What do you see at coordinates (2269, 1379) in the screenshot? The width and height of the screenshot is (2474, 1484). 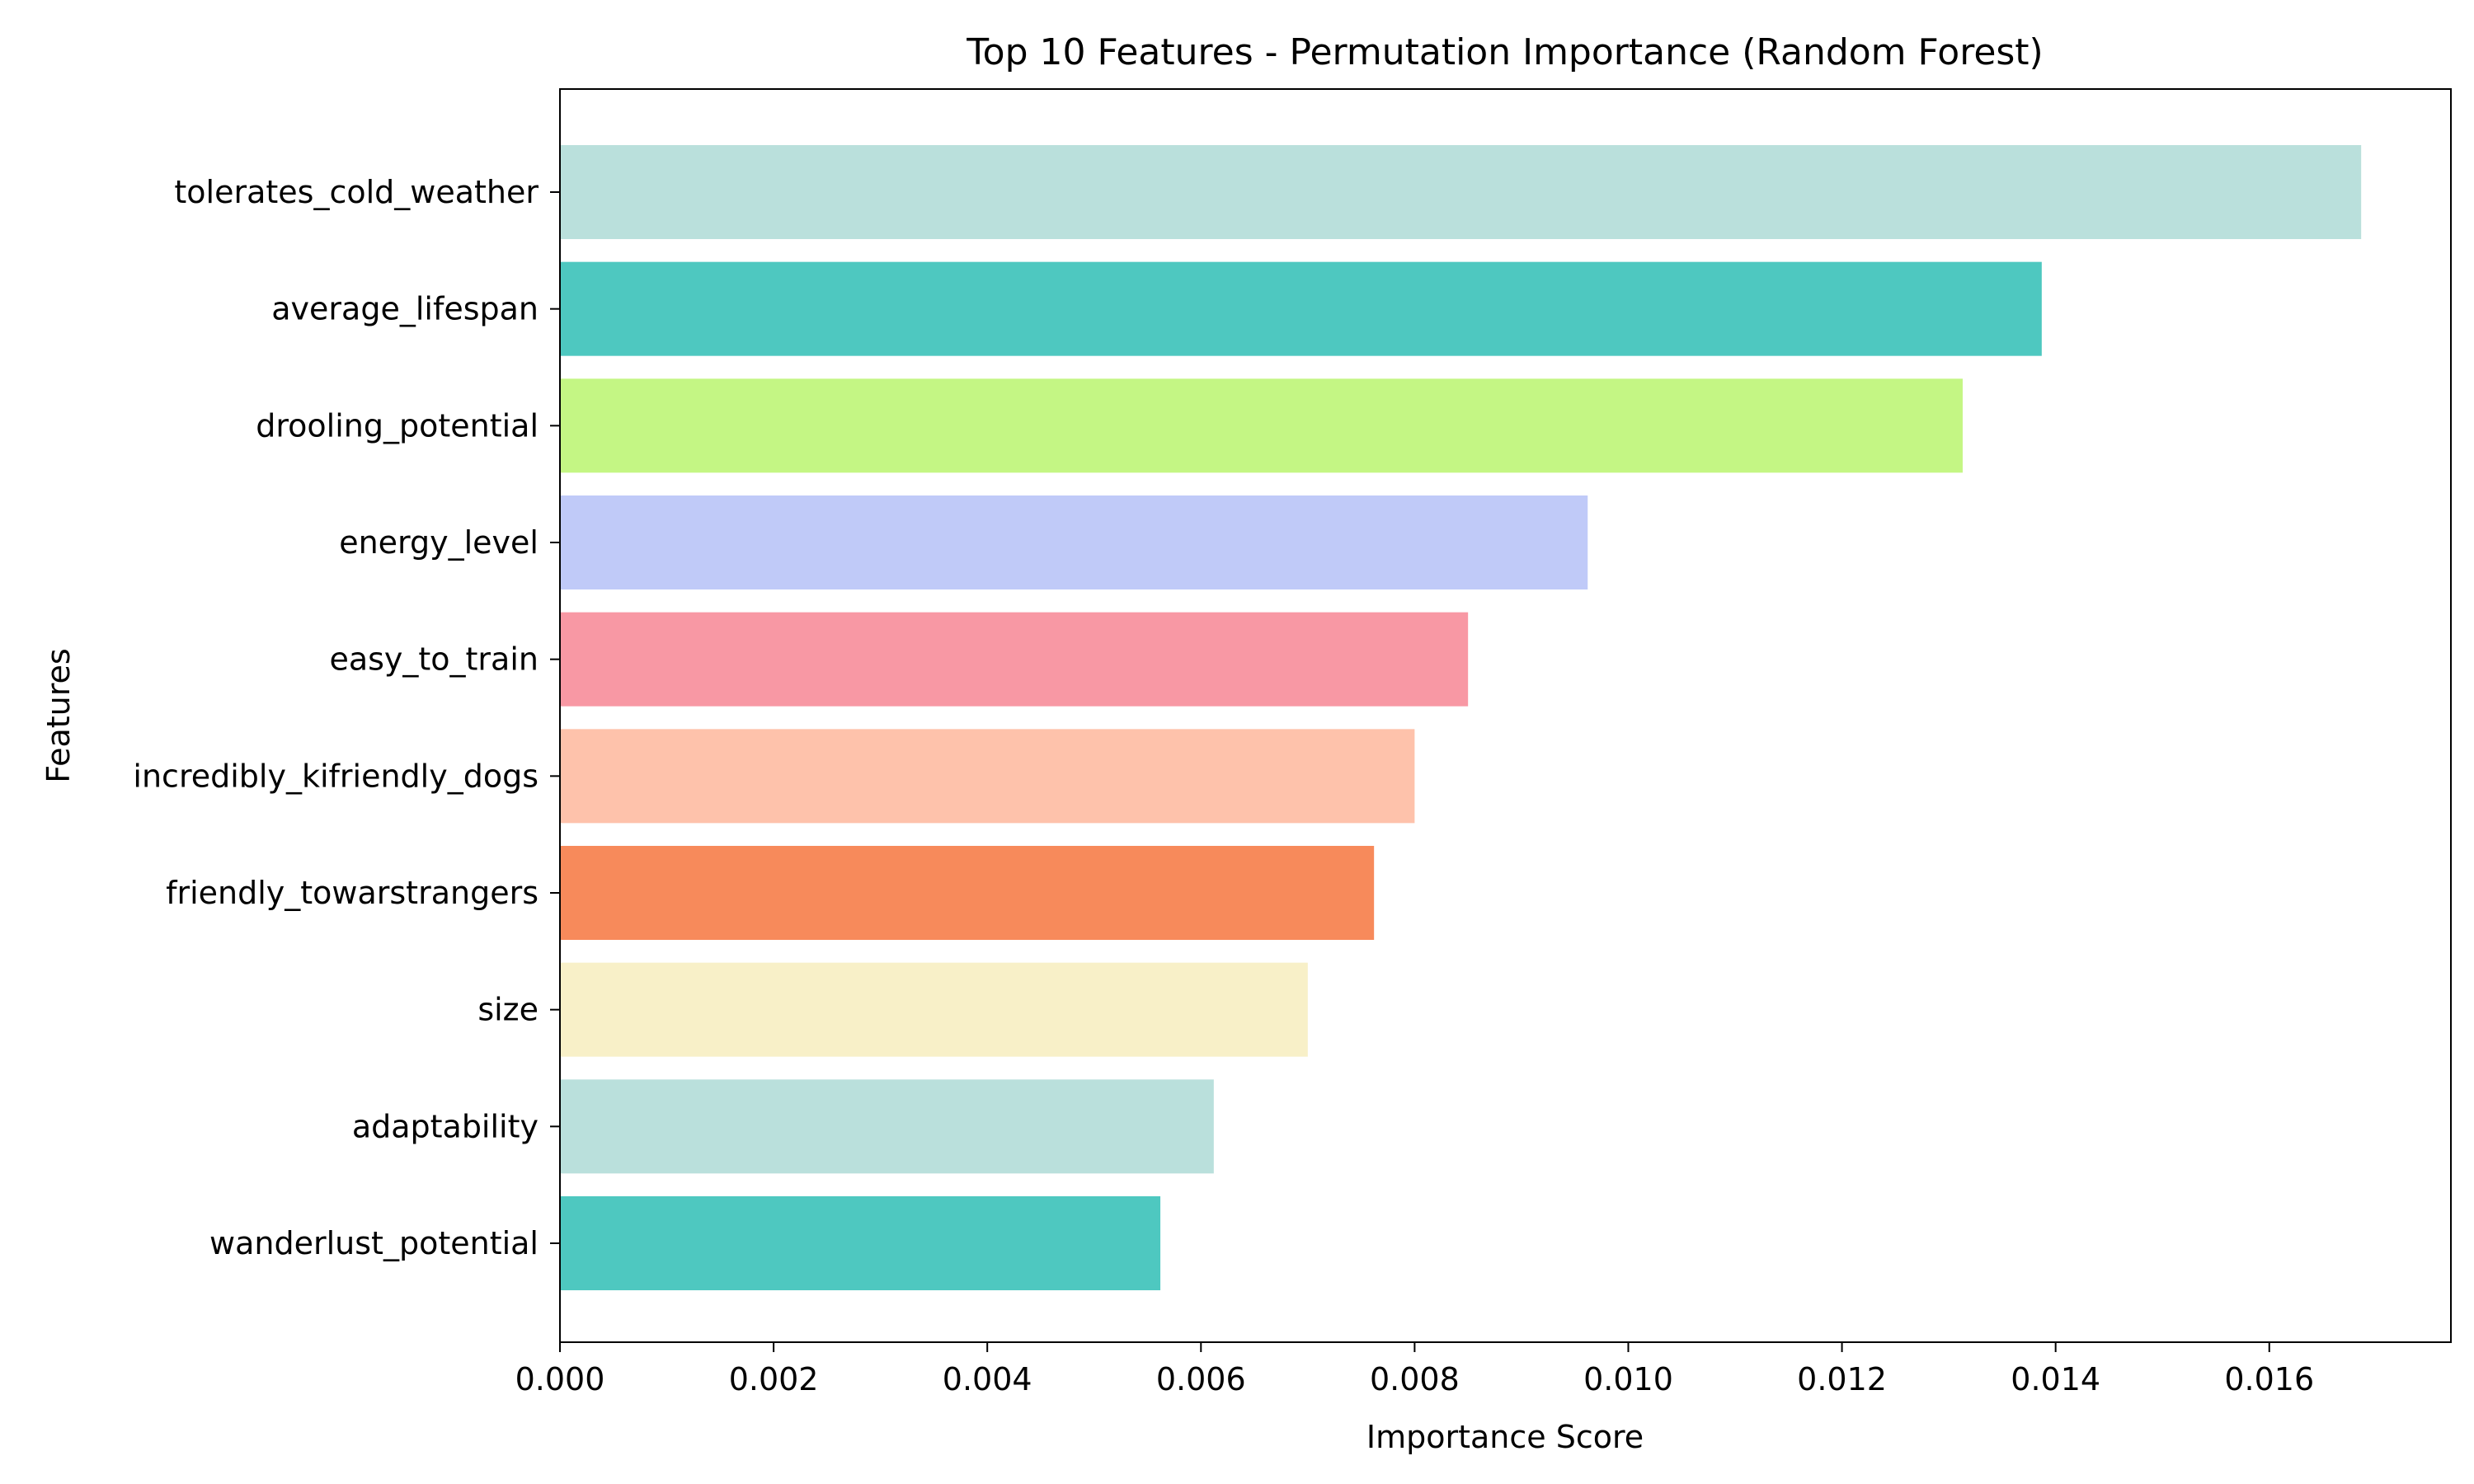 I see `x-tick-label: 0.016` at bounding box center [2269, 1379].